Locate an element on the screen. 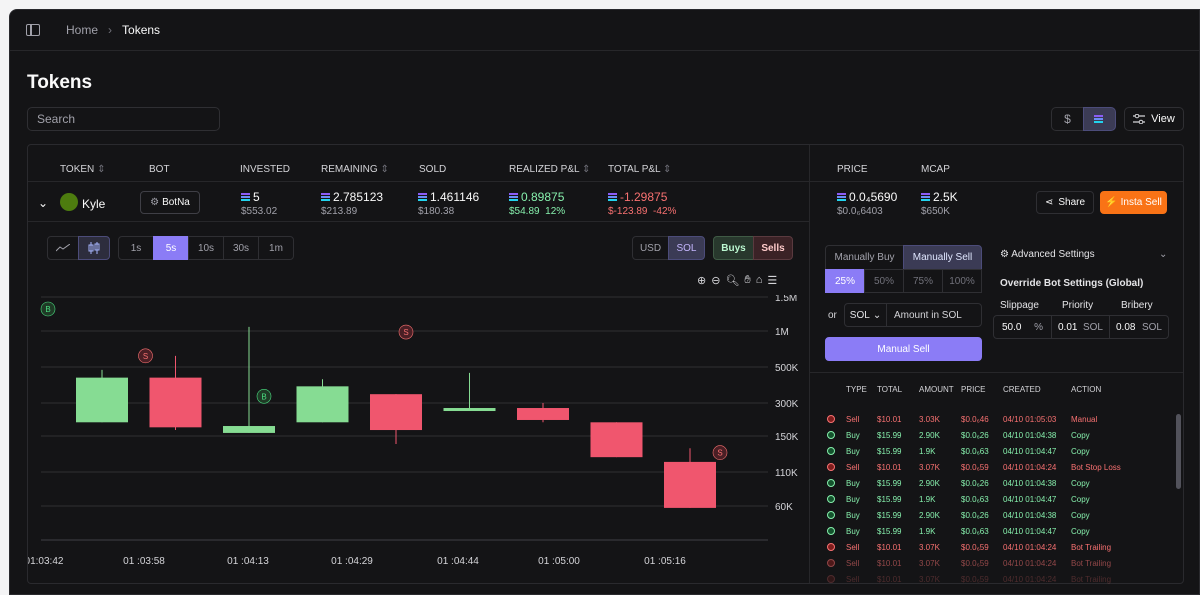  trade-cell: $0.0₆63 is located at coordinates (975, 531).